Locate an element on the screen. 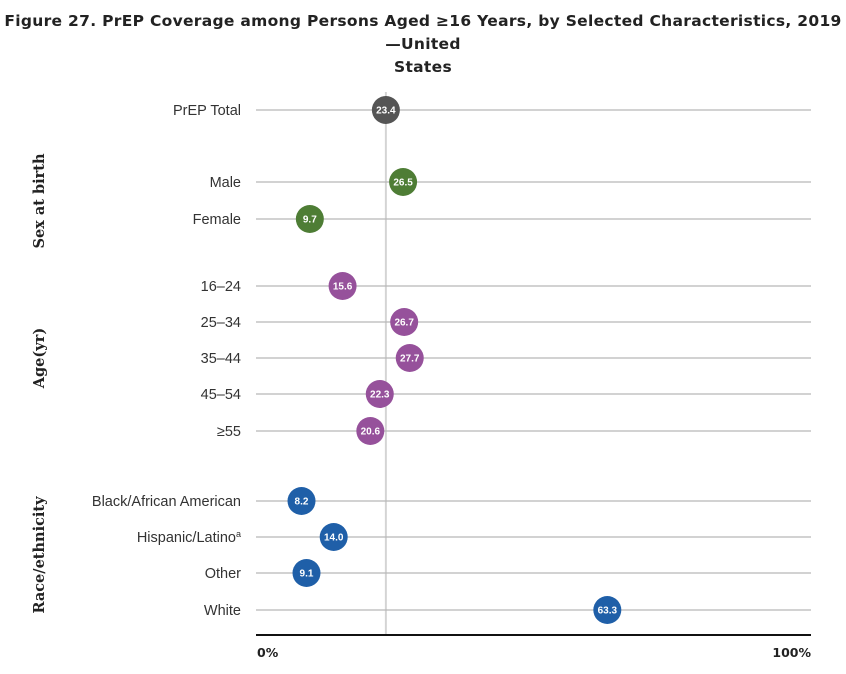 The height and width of the screenshot is (674, 846). data-label: 22.3 is located at coordinates (380, 395).